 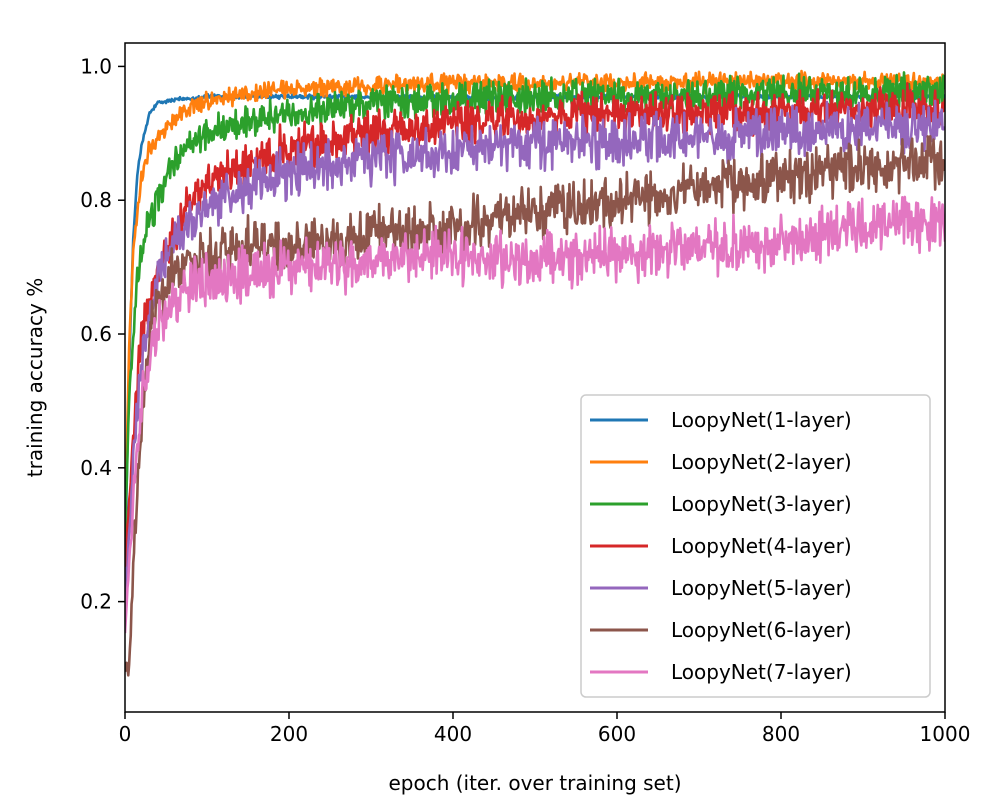 I want to click on y-tick-label: 0.4, so click(x=96, y=468).